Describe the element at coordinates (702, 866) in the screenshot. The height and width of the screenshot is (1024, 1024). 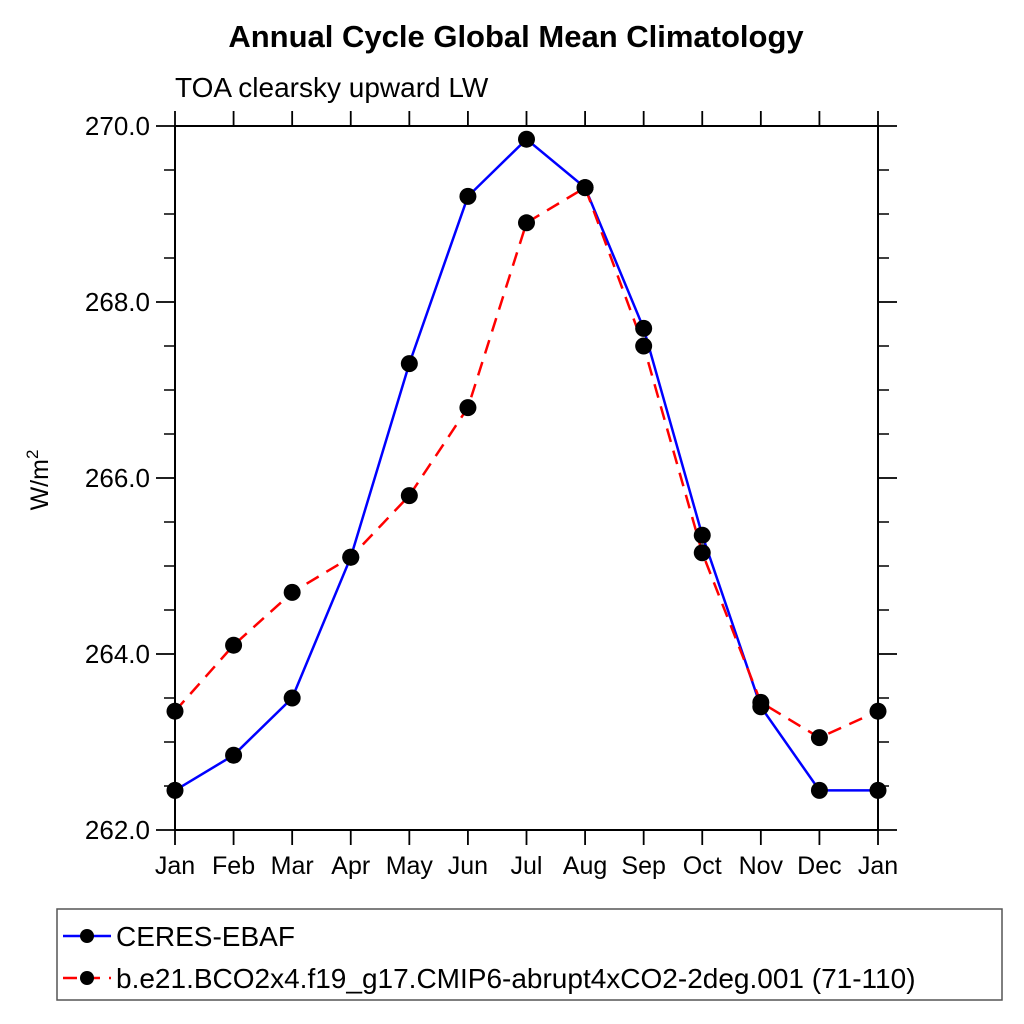
I see `x-tick-label: Oct` at that location.